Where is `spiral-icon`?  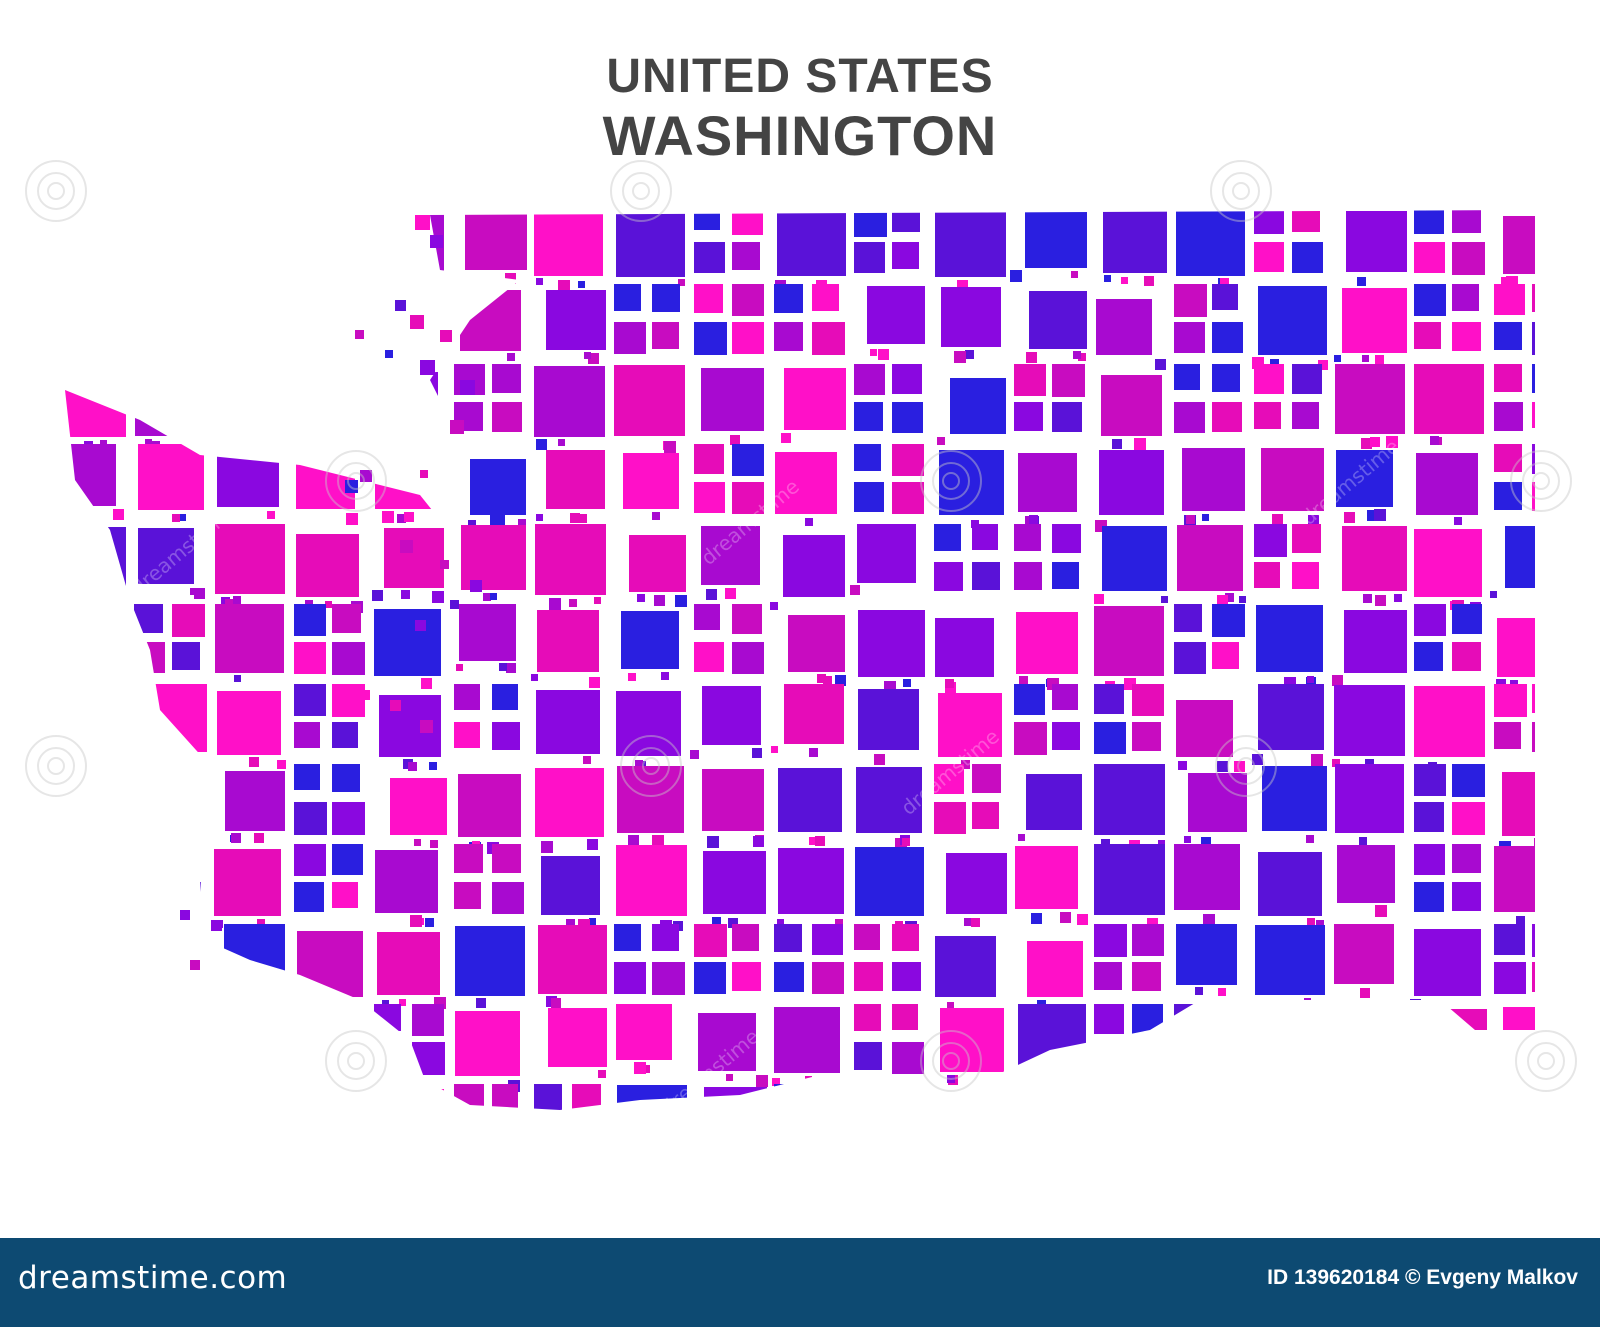
spiral-icon is located at coordinates (1246, 766).